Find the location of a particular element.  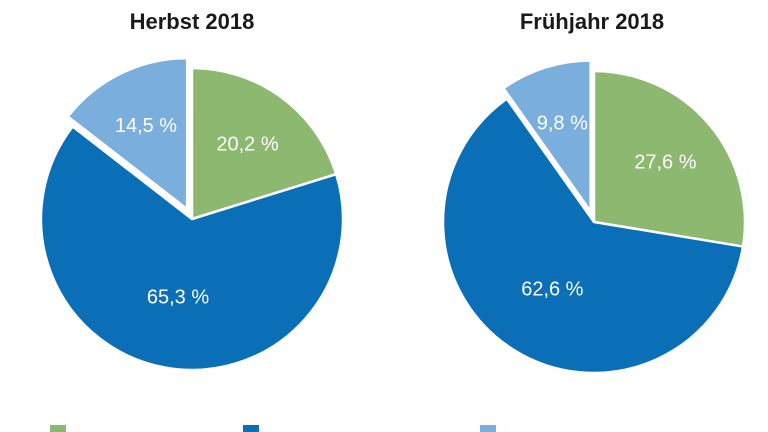

pie-1-label-blue: 62,6 % is located at coordinates (552, 290).